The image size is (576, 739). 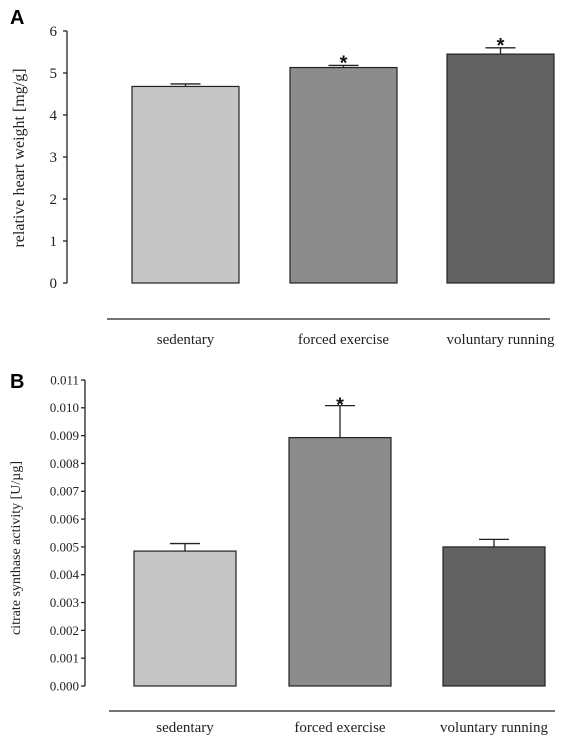 I want to click on panel-b-y-tick-label: 0.010, so click(x=64, y=407).